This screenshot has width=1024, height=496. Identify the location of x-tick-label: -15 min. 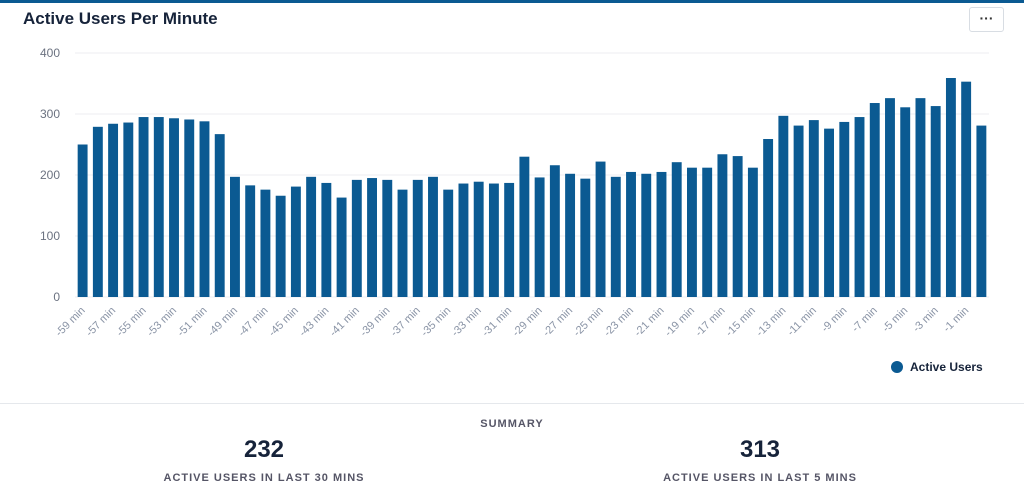
(741, 322).